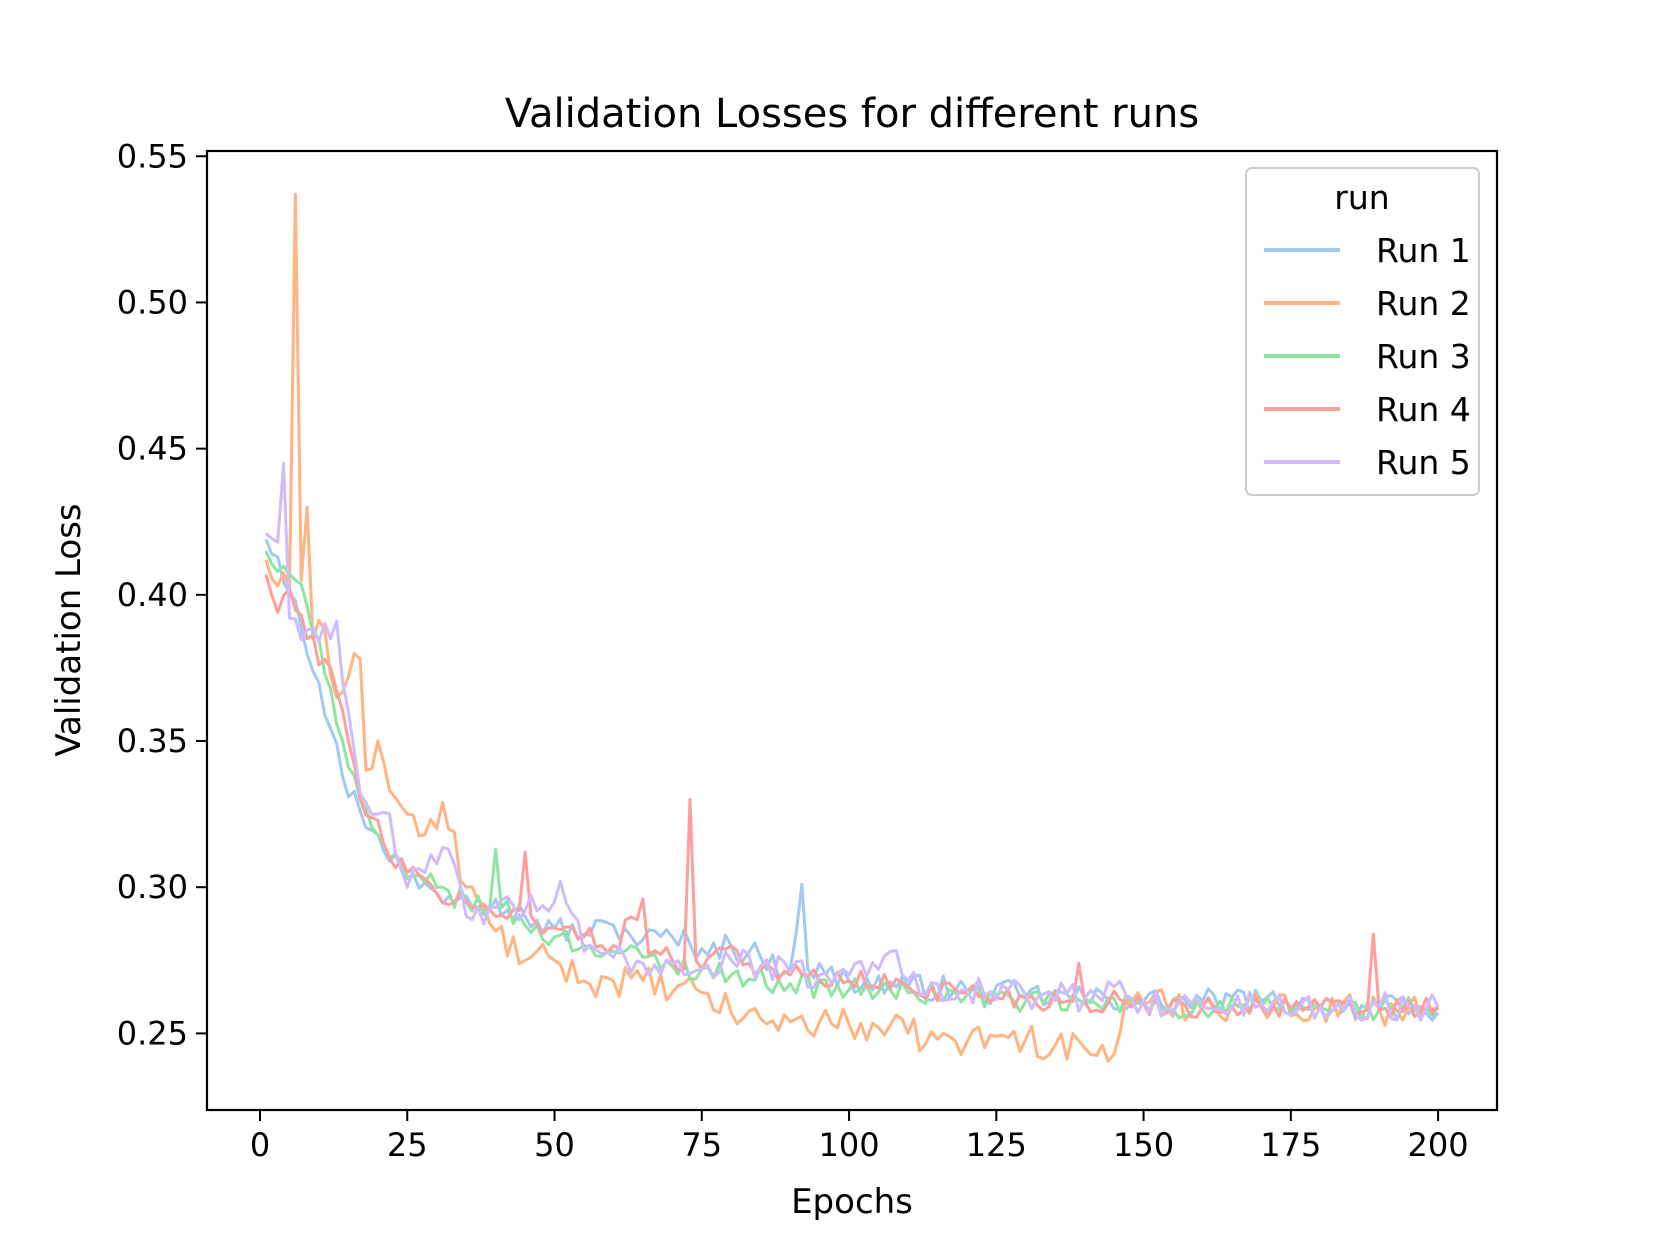 This screenshot has width=1660, height=1245. I want to click on y-axis: 0.25 0.30 0.35 0.40 0.45 0.50 0.55, so click(162, 594).